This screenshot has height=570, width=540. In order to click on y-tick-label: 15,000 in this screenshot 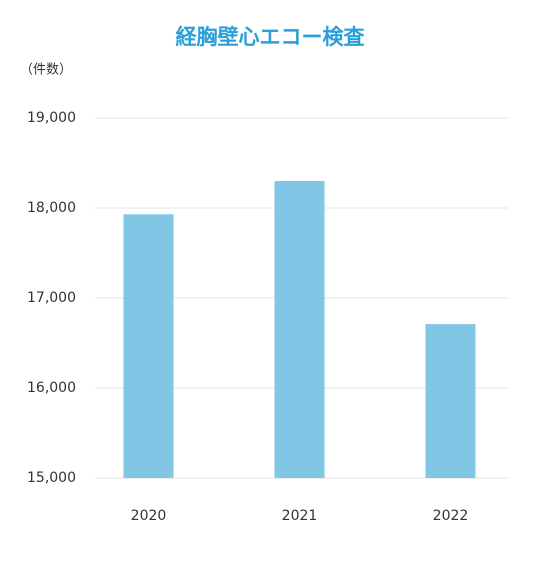, I will do `click(51, 478)`.